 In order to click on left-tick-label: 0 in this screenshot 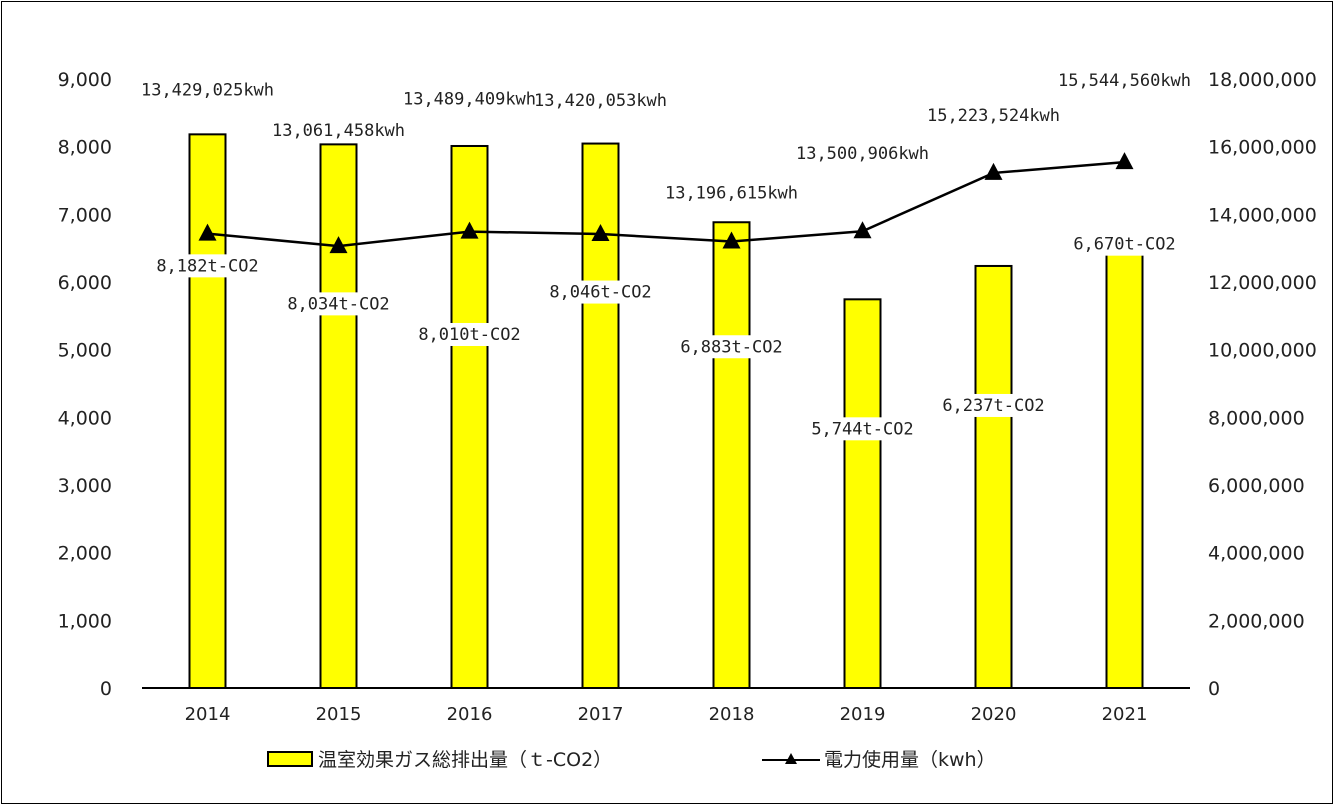, I will do `click(106, 689)`.